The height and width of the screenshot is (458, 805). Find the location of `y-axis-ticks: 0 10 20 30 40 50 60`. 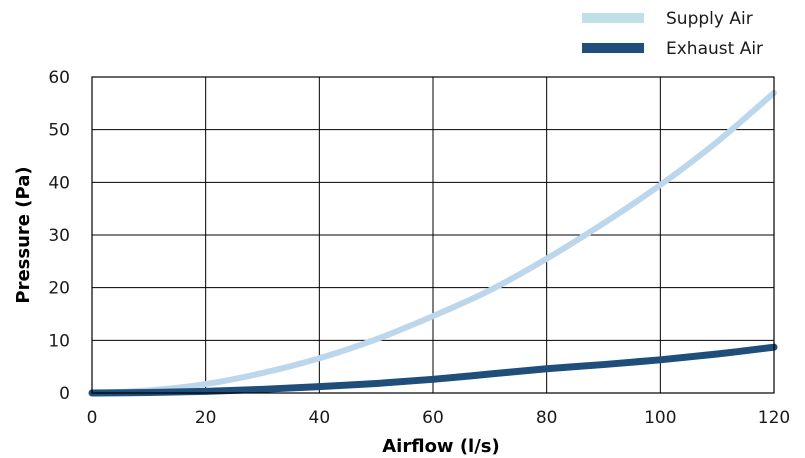

y-axis-ticks: 0 10 20 30 40 50 60 is located at coordinates (59, 236).